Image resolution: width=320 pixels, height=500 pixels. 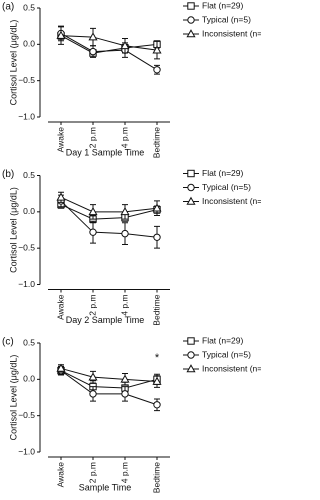 I want to click on x-axis-label: Day 2 Sample Time, so click(x=105, y=320).